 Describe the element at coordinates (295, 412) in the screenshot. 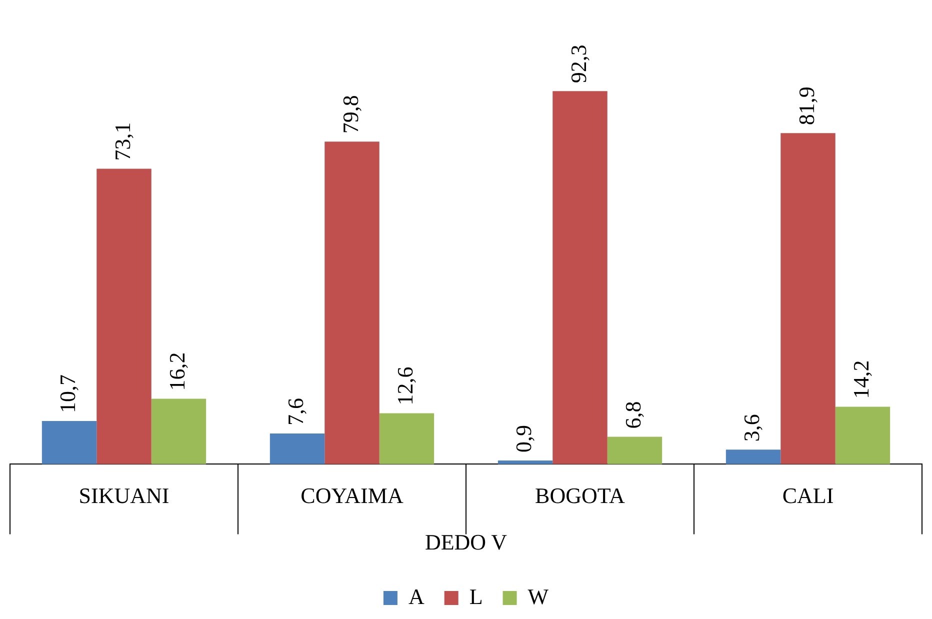

I see `data-label: 7,6` at that location.